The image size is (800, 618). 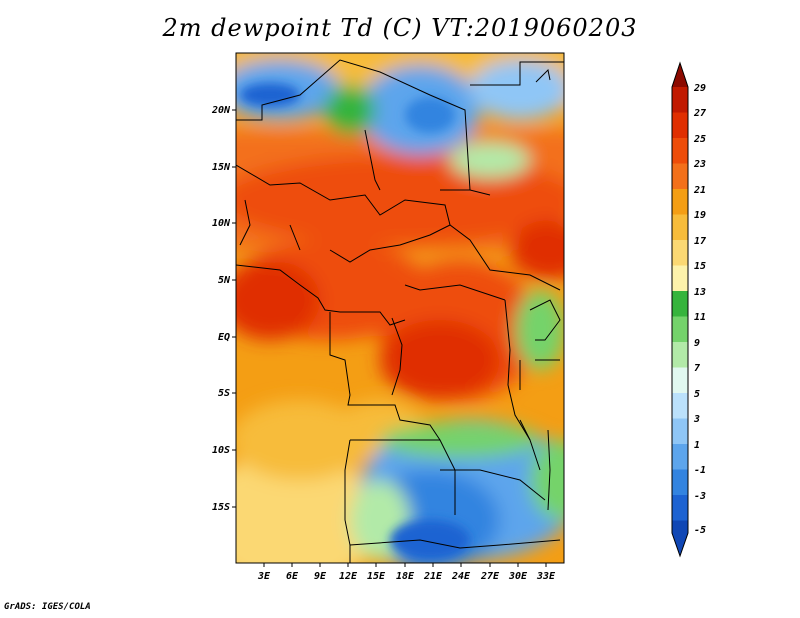 I want to click on latitude-axis: 20N 15N 10N 5N EQ 5S 10S 15S, so click(x=223, y=309).